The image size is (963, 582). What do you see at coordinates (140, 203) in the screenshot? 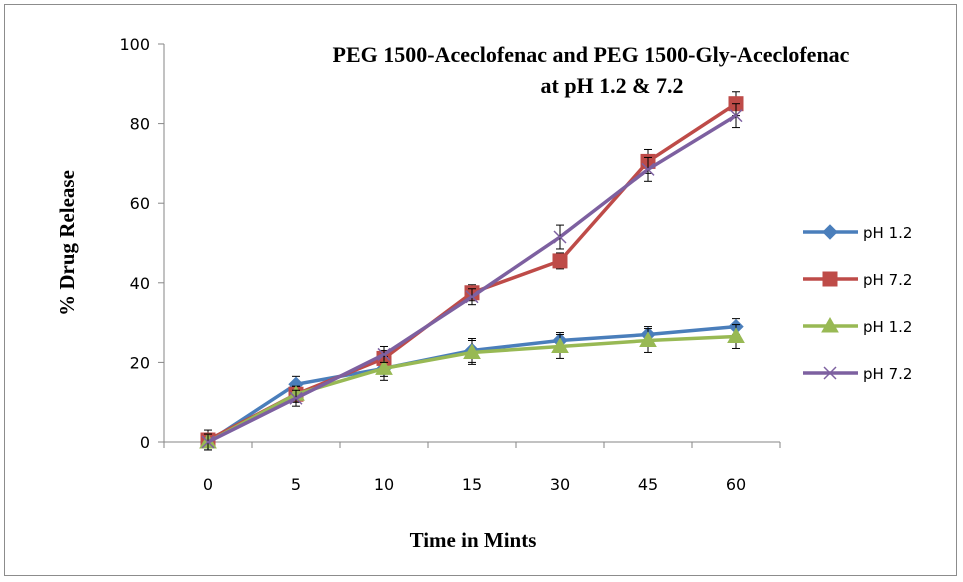
I see `y-tick-label: 60` at bounding box center [140, 203].